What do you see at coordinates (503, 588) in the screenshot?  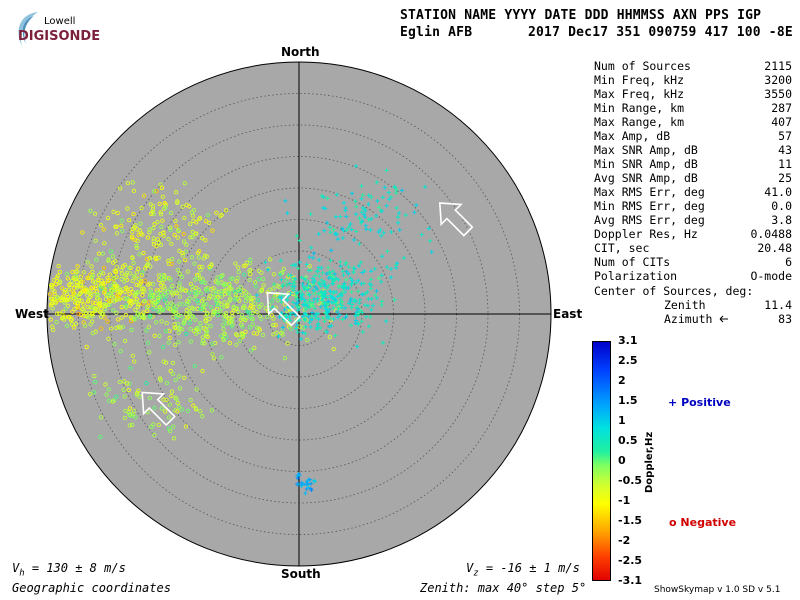 I see `zenith-info: Zenith: max 40° step 5°` at bounding box center [503, 588].